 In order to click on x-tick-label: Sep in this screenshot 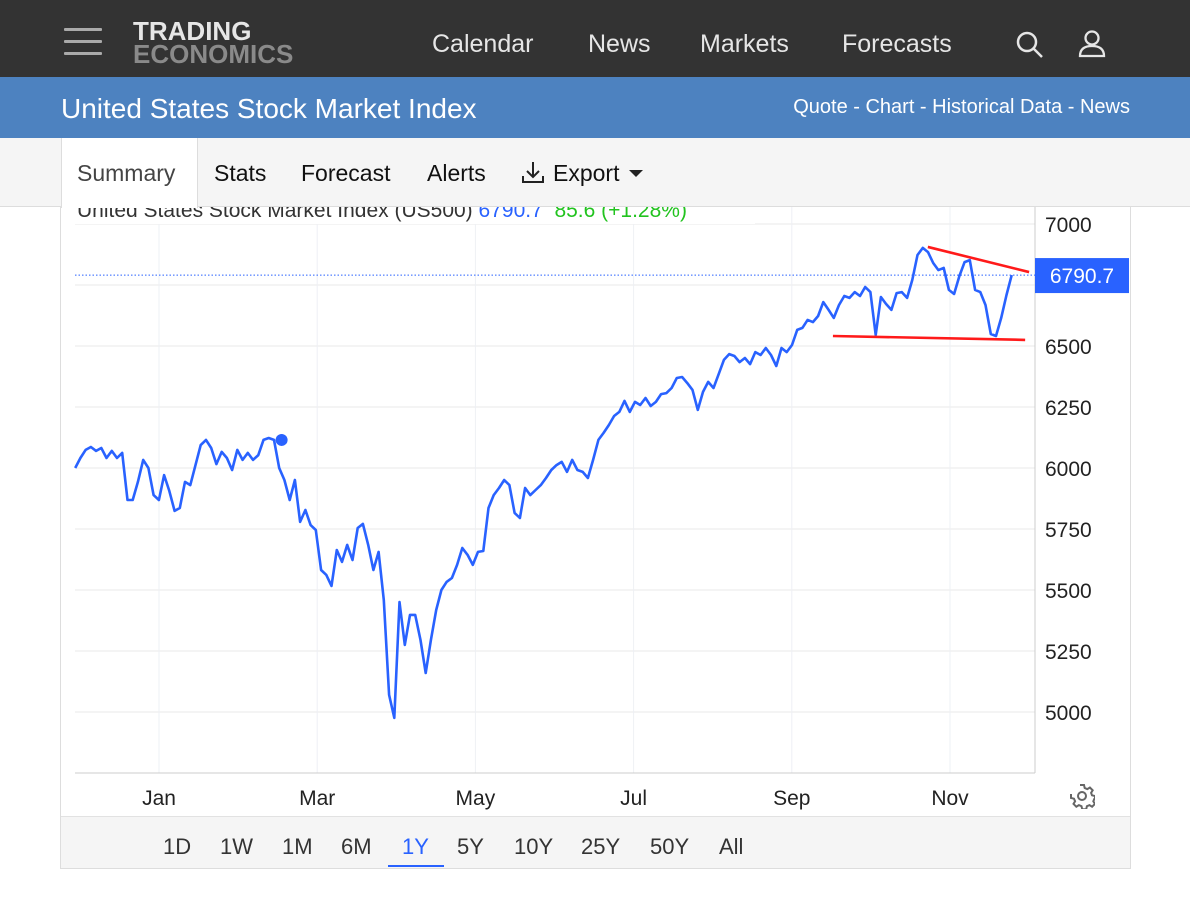, I will do `click(791, 798)`.